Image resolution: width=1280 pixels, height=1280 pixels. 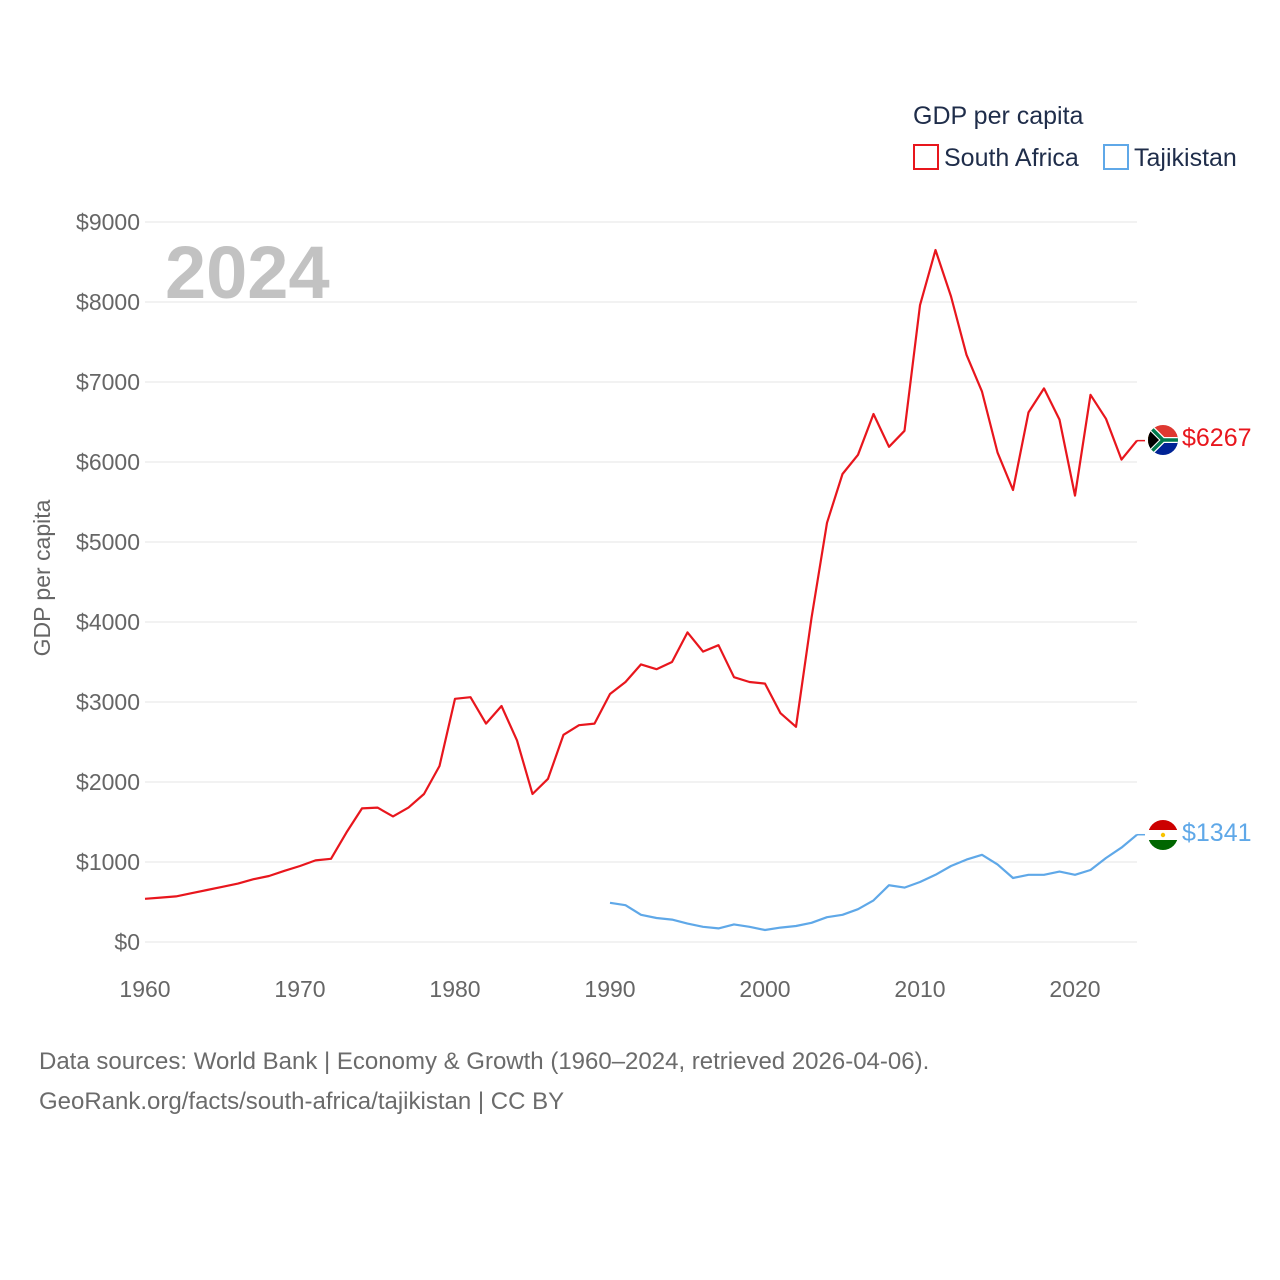 What do you see at coordinates (108, 222) in the screenshot?
I see `y-tick-label: $9000` at bounding box center [108, 222].